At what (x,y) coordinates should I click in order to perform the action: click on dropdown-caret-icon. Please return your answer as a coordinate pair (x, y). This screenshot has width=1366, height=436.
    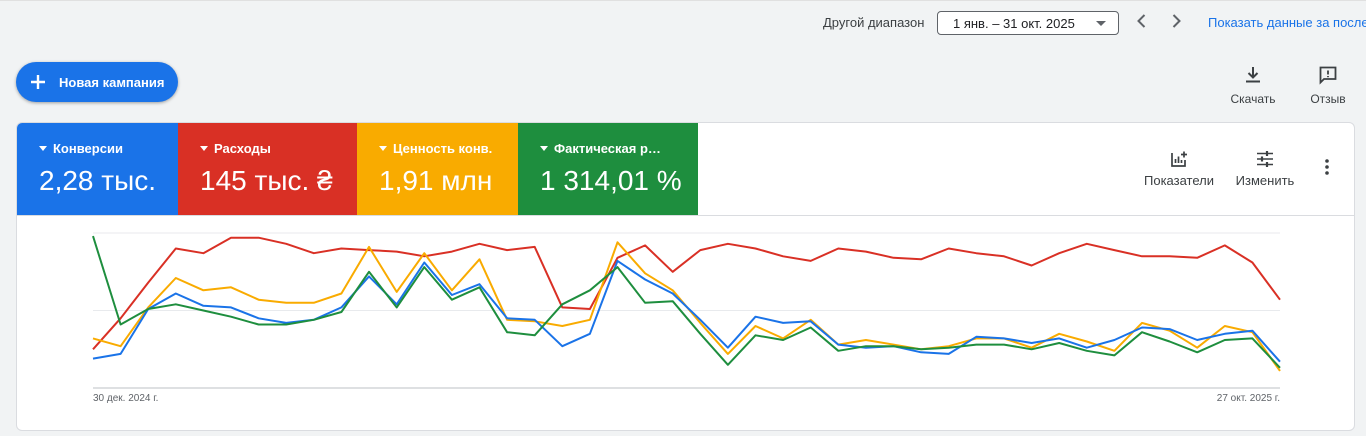
    Looking at the image, I should click on (1101, 23).